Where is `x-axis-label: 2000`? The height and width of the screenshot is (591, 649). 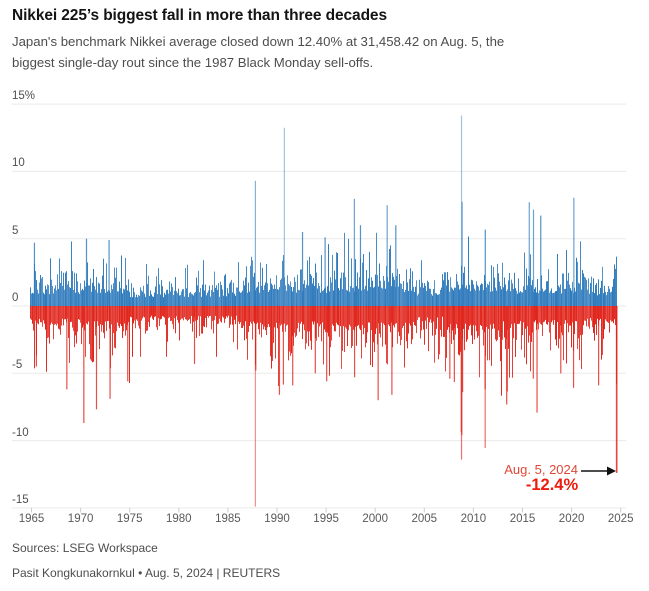 x-axis-label: 2000 is located at coordinates (375, 519).